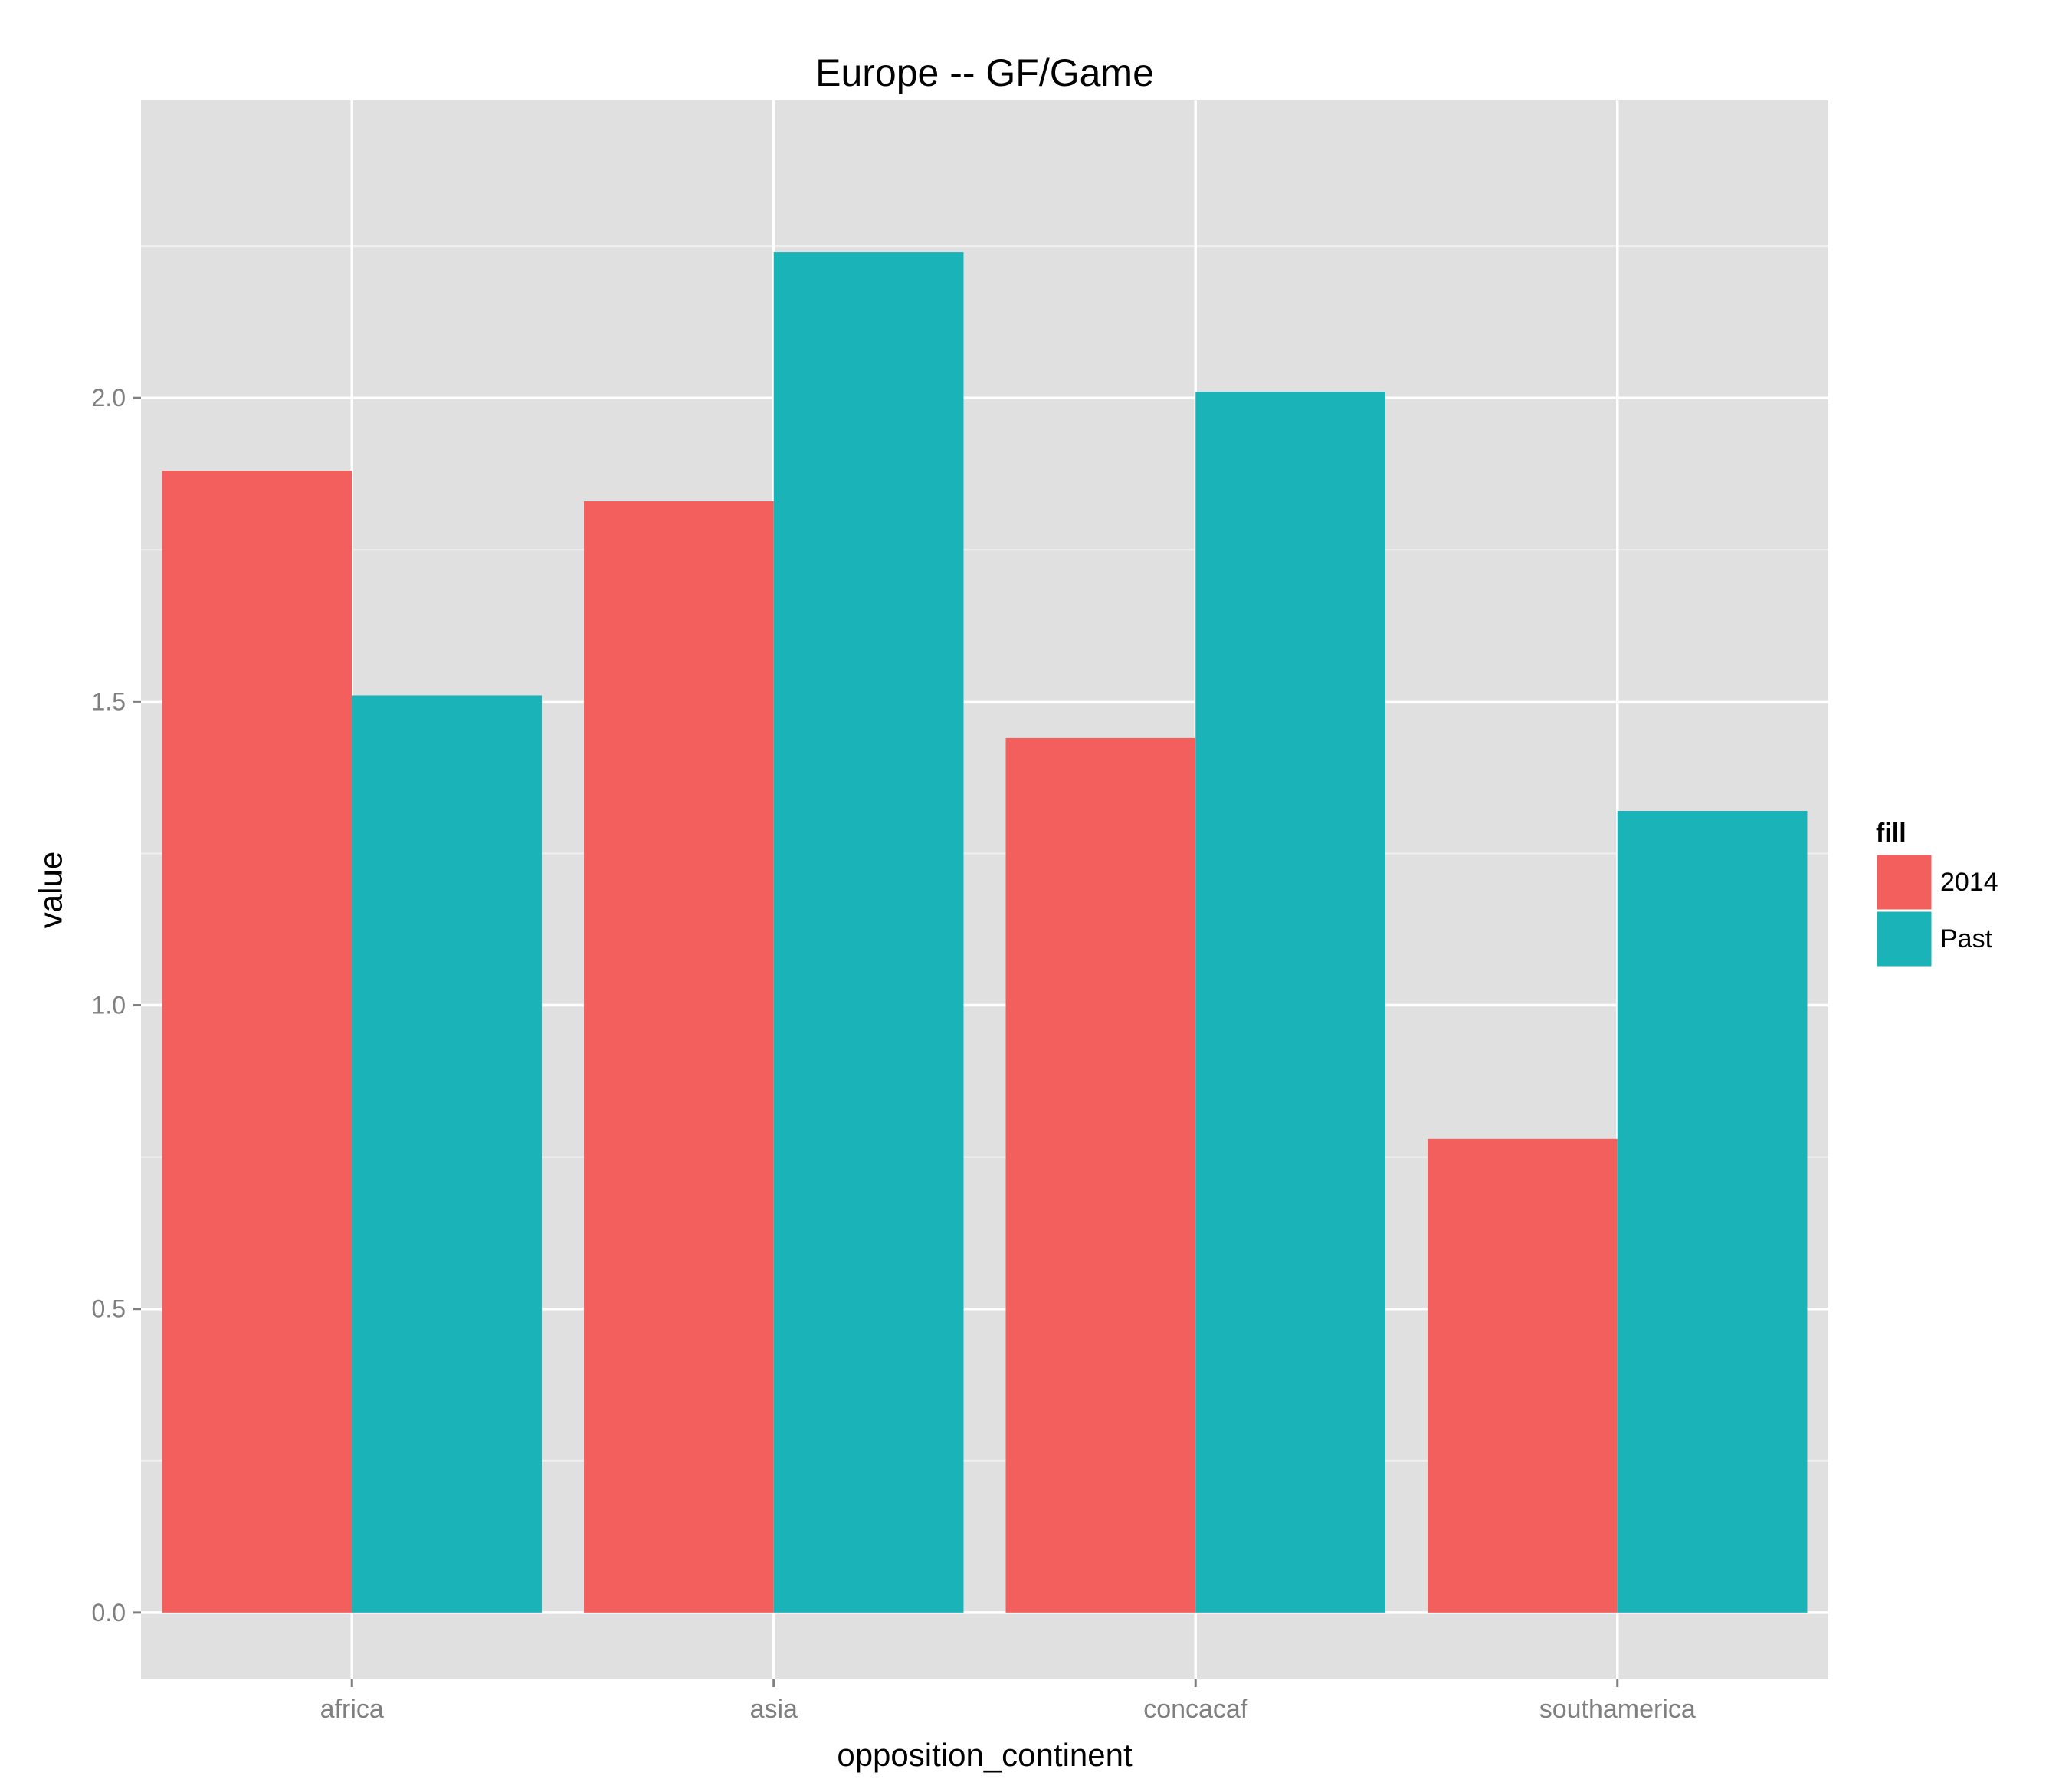  What do you see at coordinates (679, 1057) in the screenshot?
I see `bar-asia-2014` at bounding box center [679, 1057].